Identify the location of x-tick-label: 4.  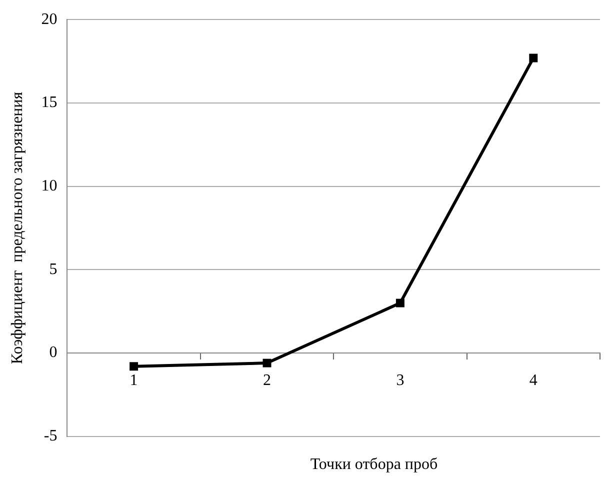
(533, 380).